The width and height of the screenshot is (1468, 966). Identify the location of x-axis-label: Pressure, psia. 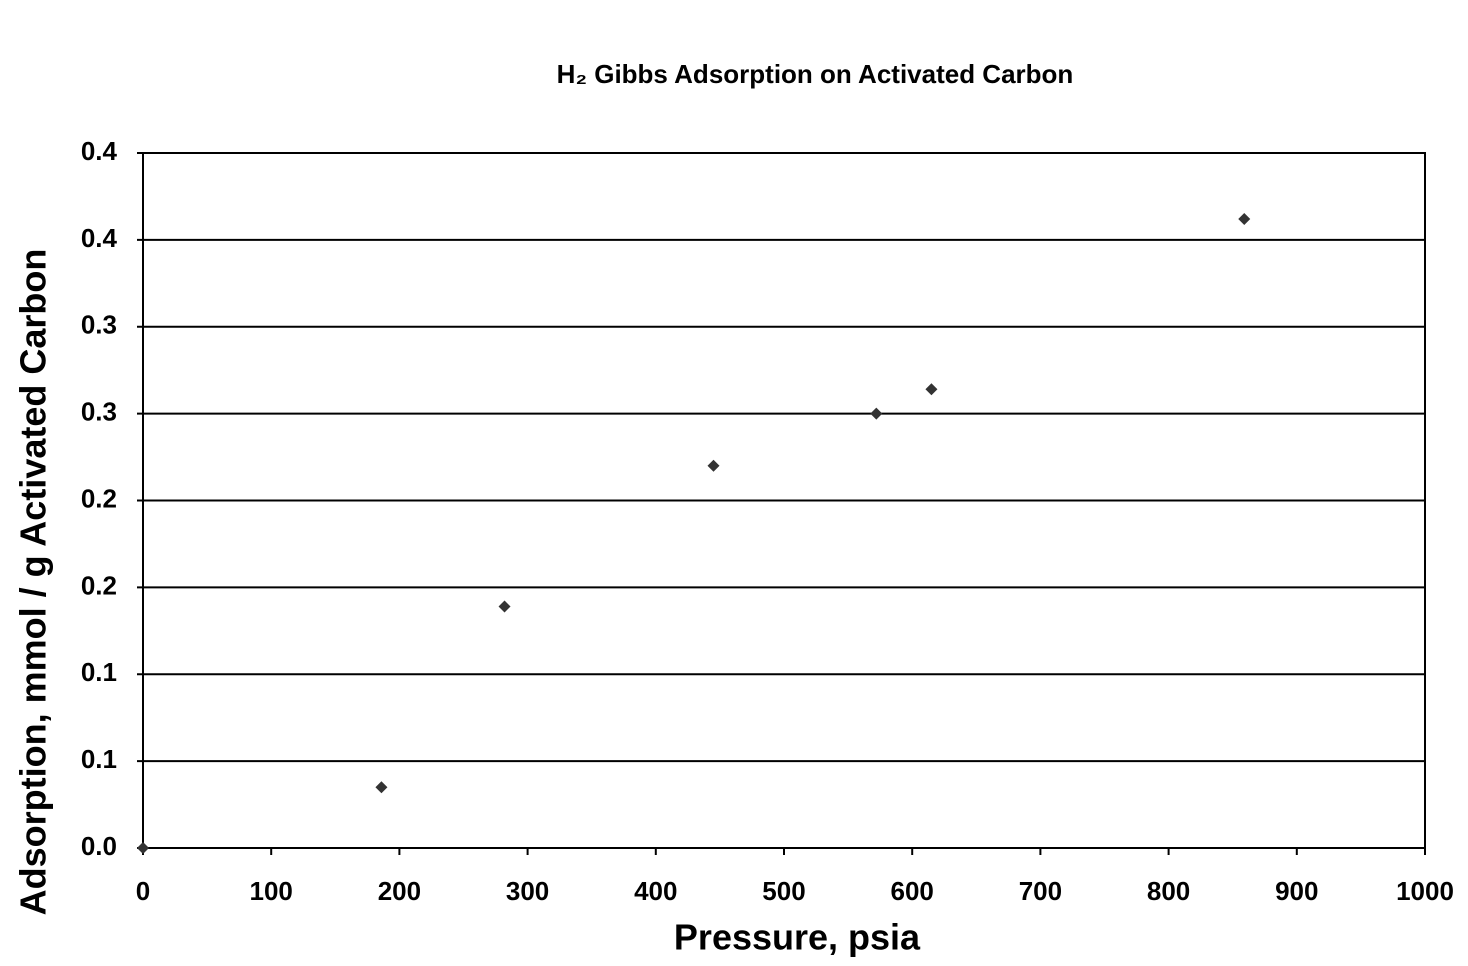
(797, 937).